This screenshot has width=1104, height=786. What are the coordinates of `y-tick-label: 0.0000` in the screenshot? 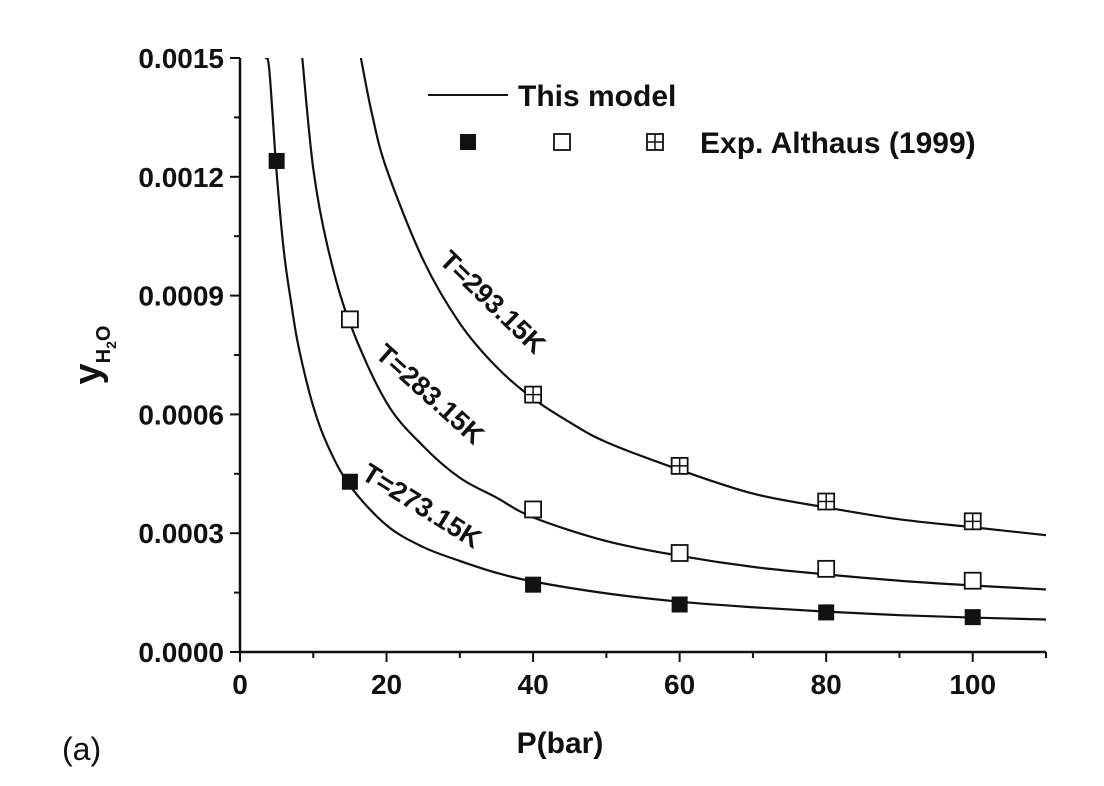 It's located at (181, 652).